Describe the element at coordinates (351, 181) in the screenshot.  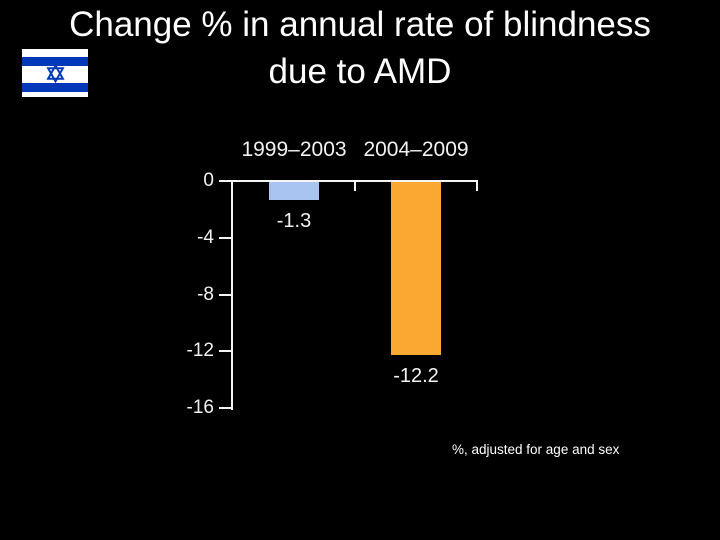
I see `x-axis-zero-line` at that location.